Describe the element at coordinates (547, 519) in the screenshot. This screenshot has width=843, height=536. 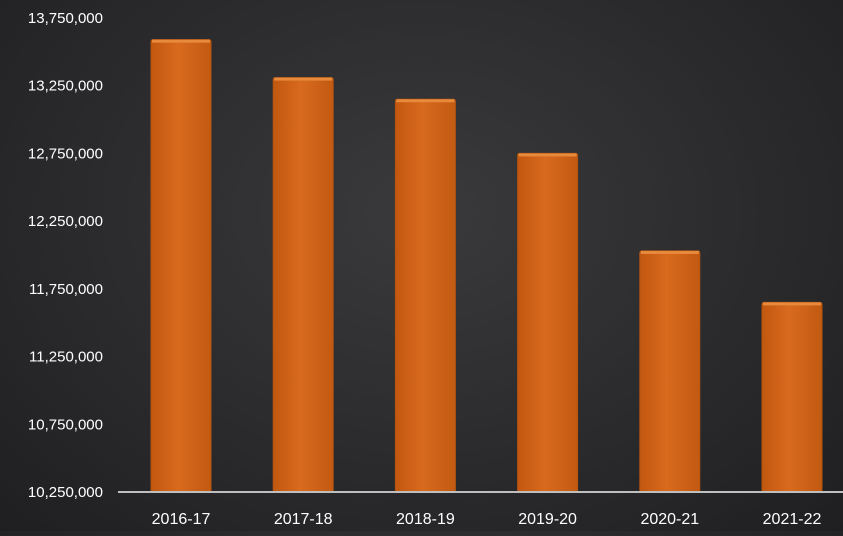
I see `x-tick-label: 2019-20` at that location.